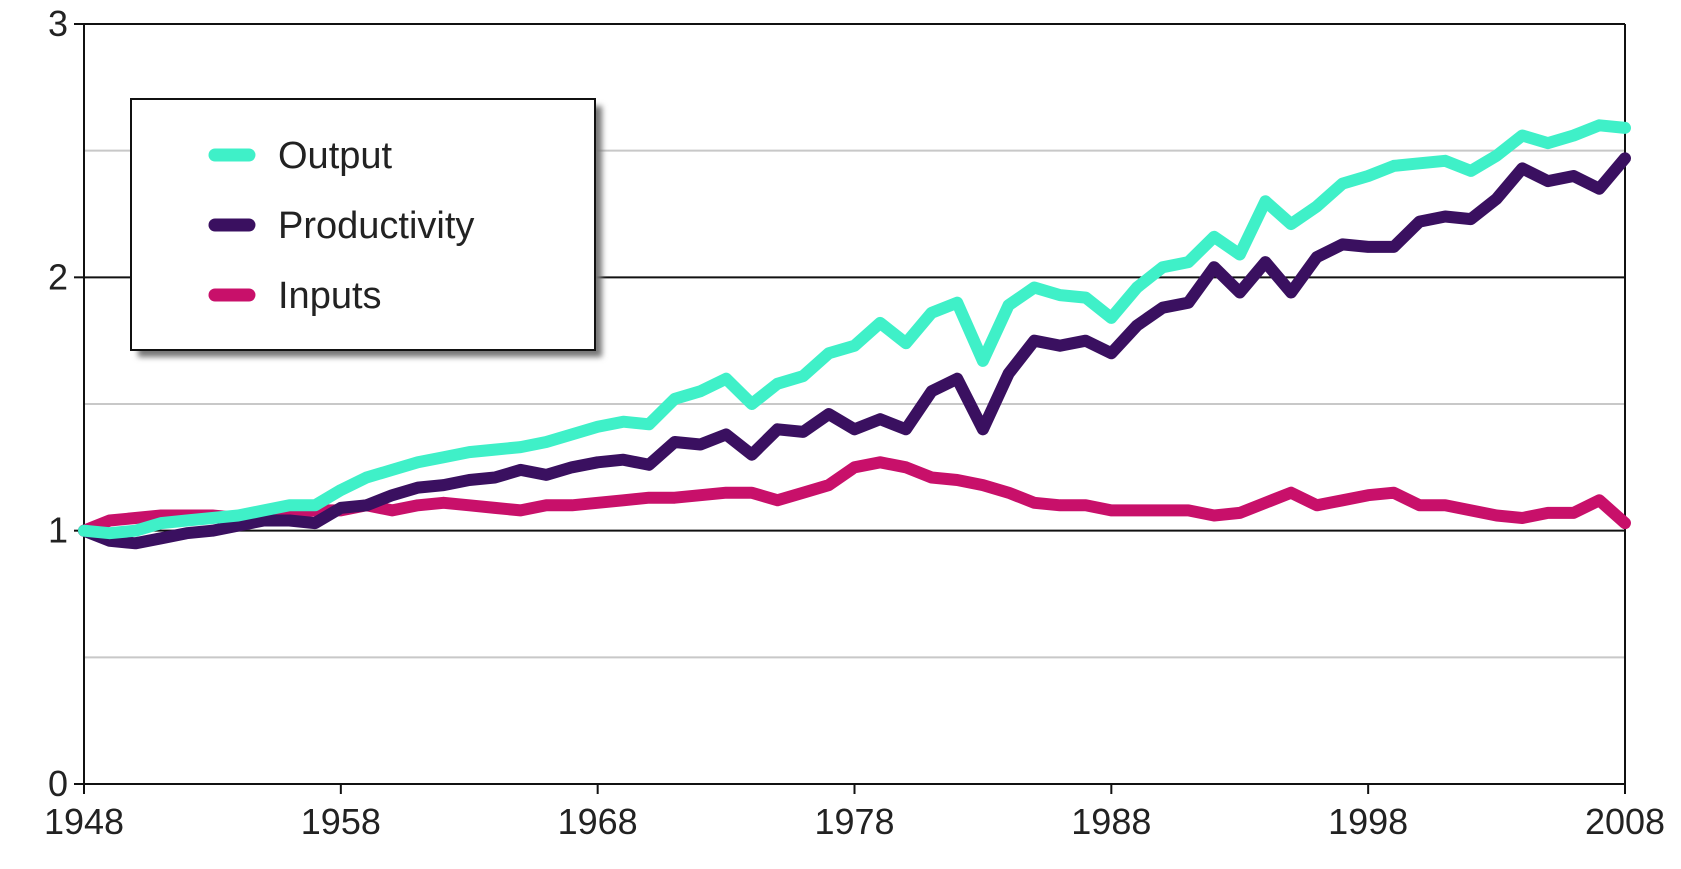  Describe the element at coordinates (58, 530) in the screenshot. I see `y-tick-label: 1` at that location.